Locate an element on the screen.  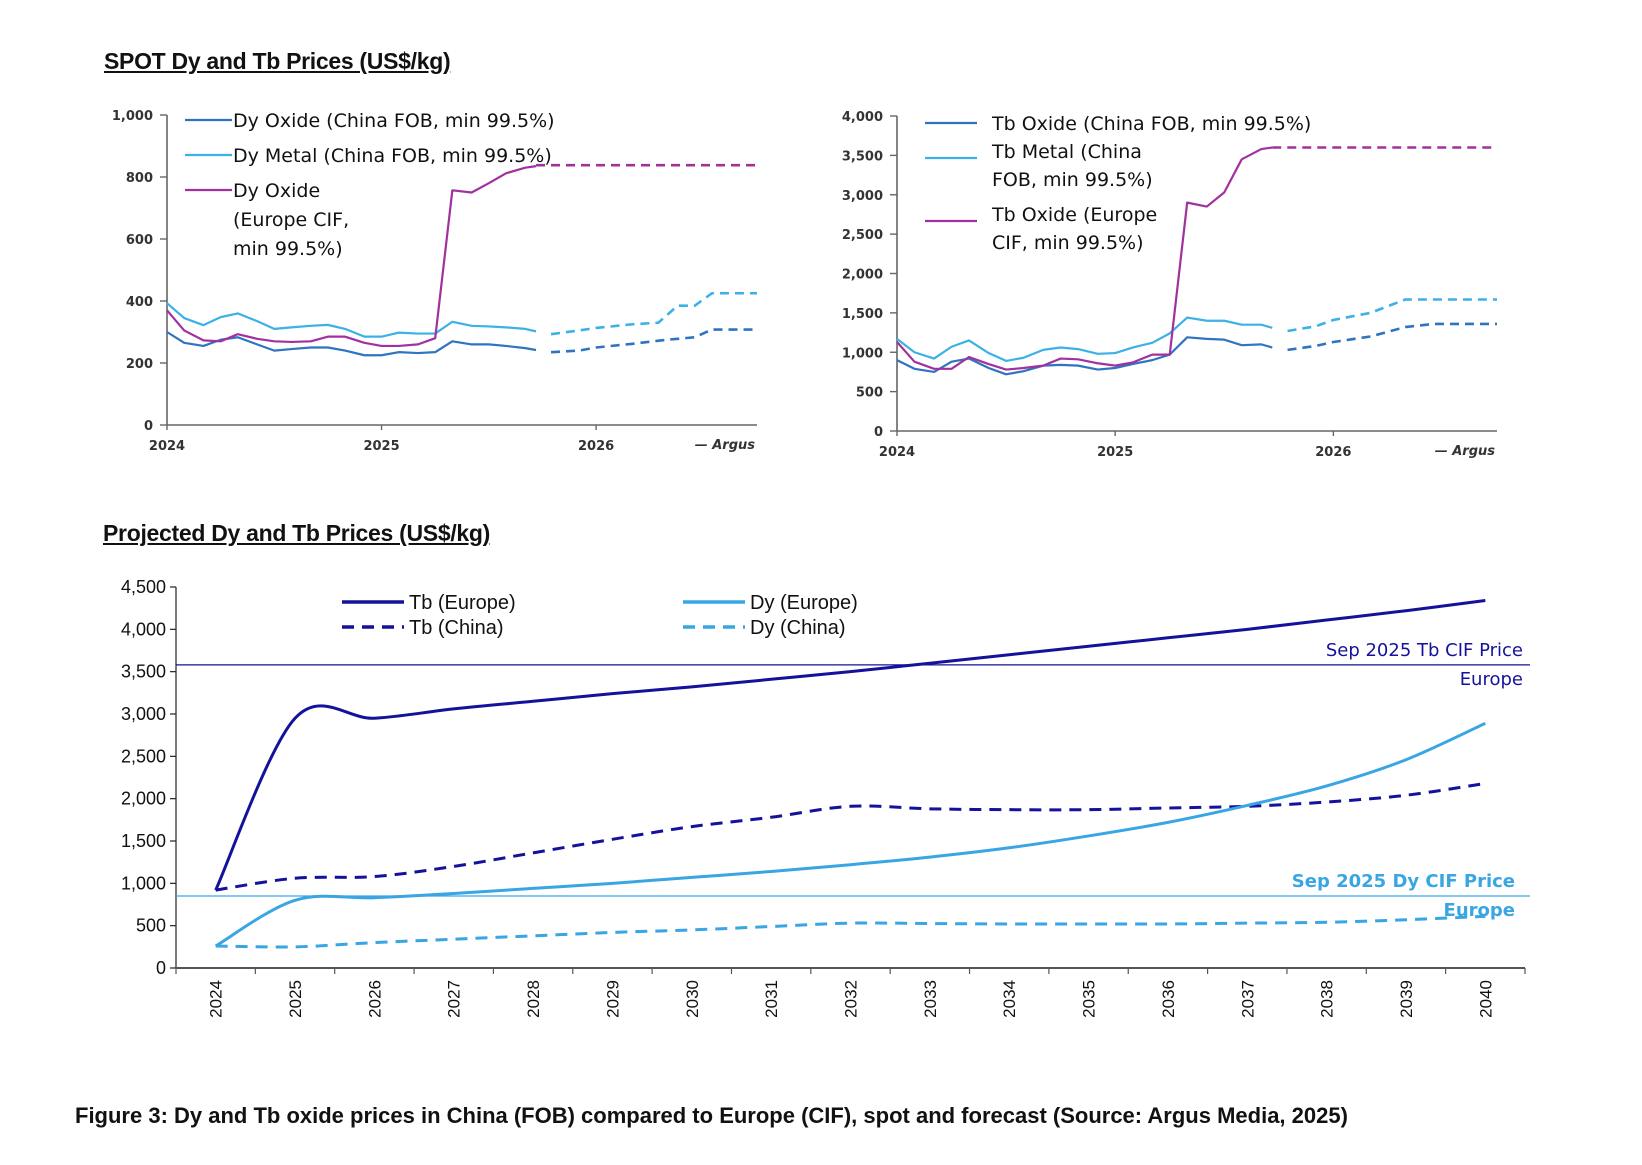
x-tick-label: 2031 is located at coordinates (771, 999).